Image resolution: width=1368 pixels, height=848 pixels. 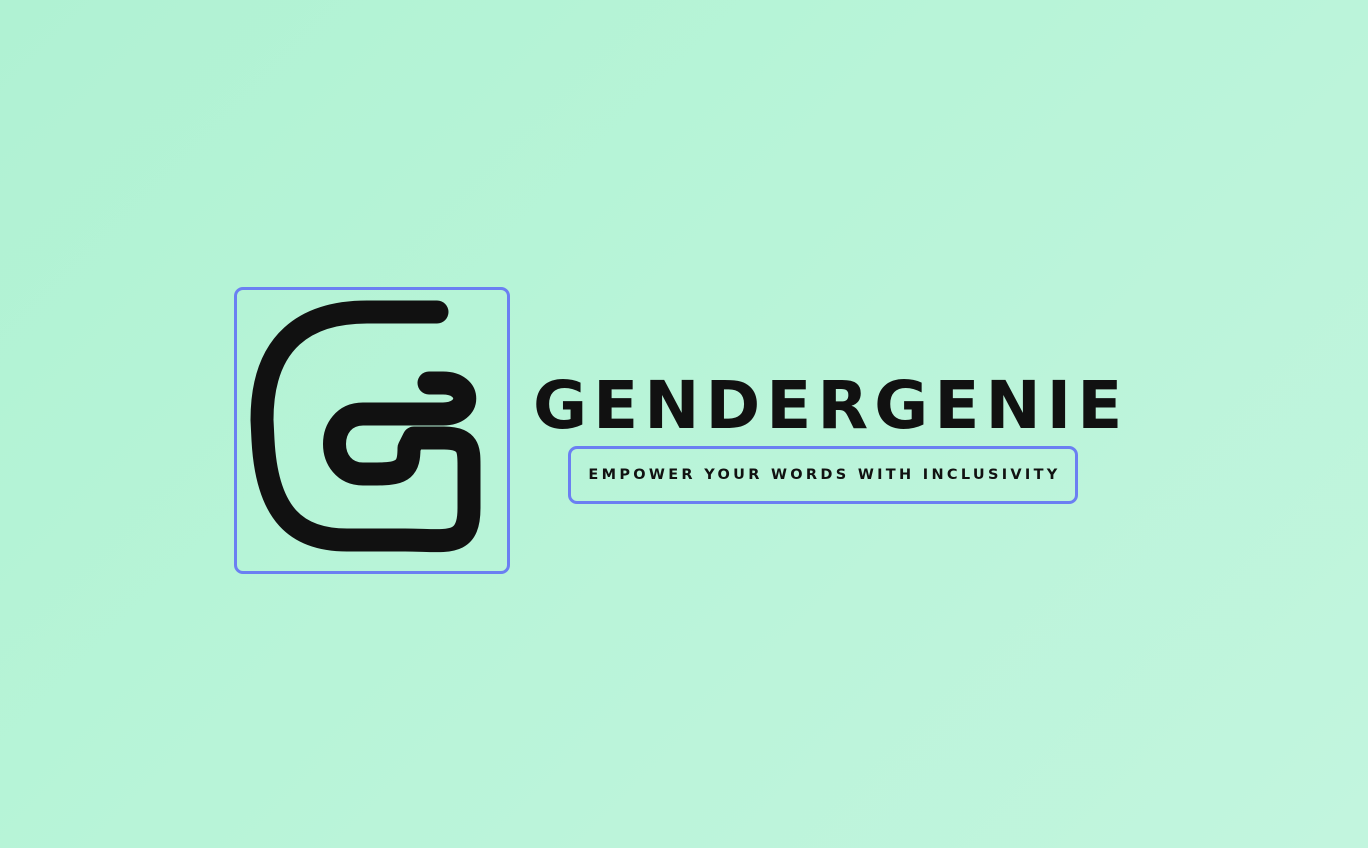 I want to click on brand-name: GENDERGENIE, so click(x=831, y=405).